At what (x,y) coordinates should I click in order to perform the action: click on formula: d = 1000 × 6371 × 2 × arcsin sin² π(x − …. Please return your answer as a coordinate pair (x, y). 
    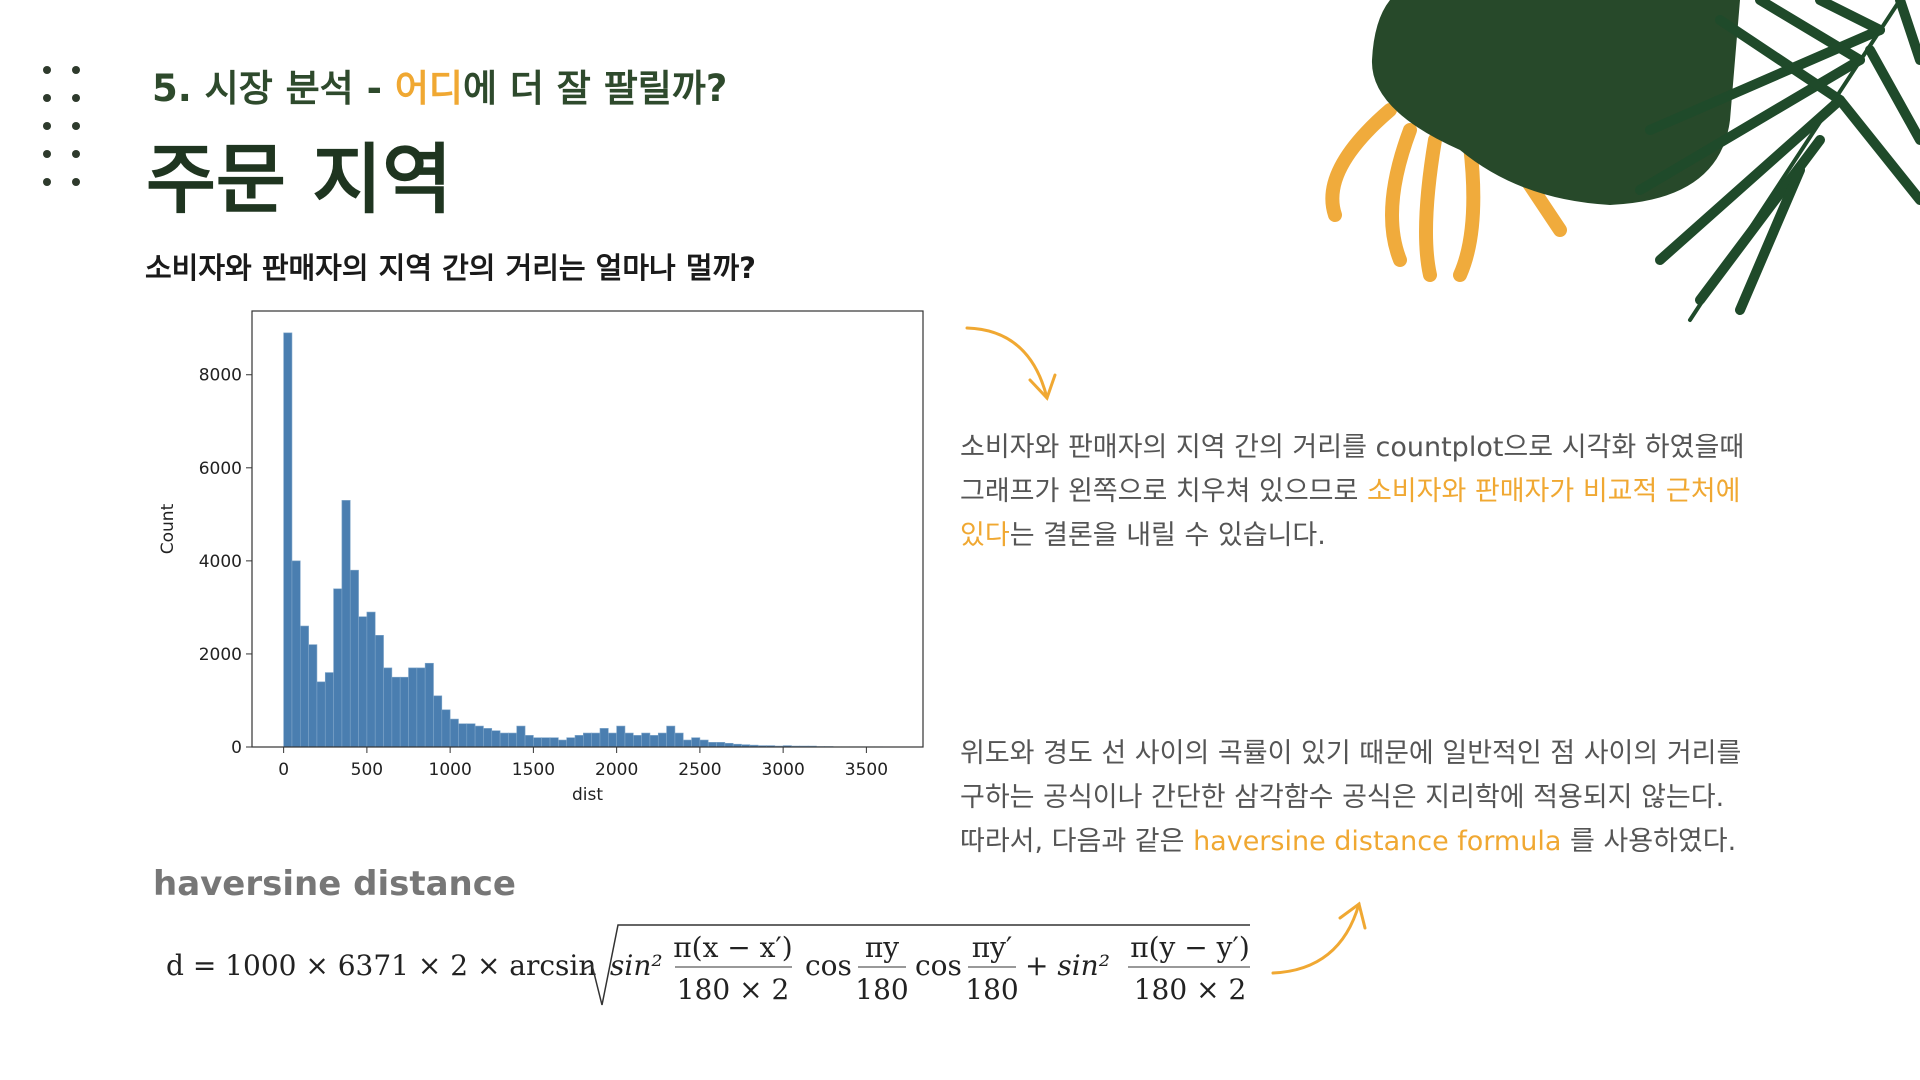
    Looking at the image, I should click on (708, 965).